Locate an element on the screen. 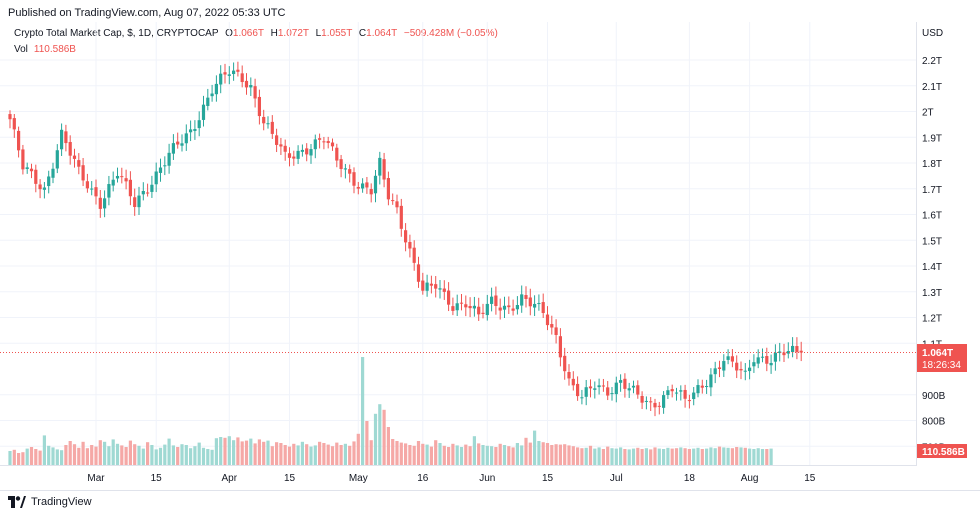 This screenshot has height=519, width=980. last-price-label-bg is located at coordinates (942, 358).